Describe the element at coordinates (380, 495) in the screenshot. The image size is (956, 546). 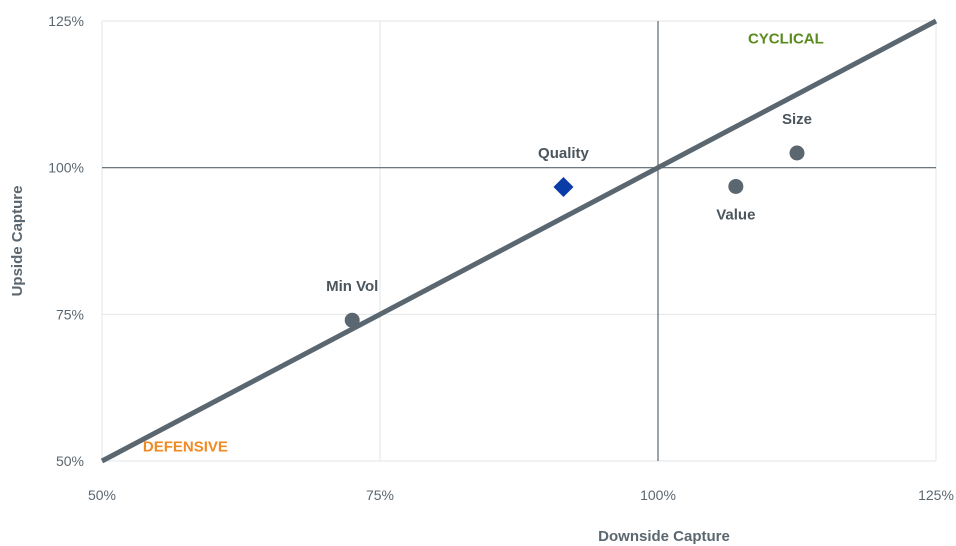
I see `x-tick-label: 75%` at that location.